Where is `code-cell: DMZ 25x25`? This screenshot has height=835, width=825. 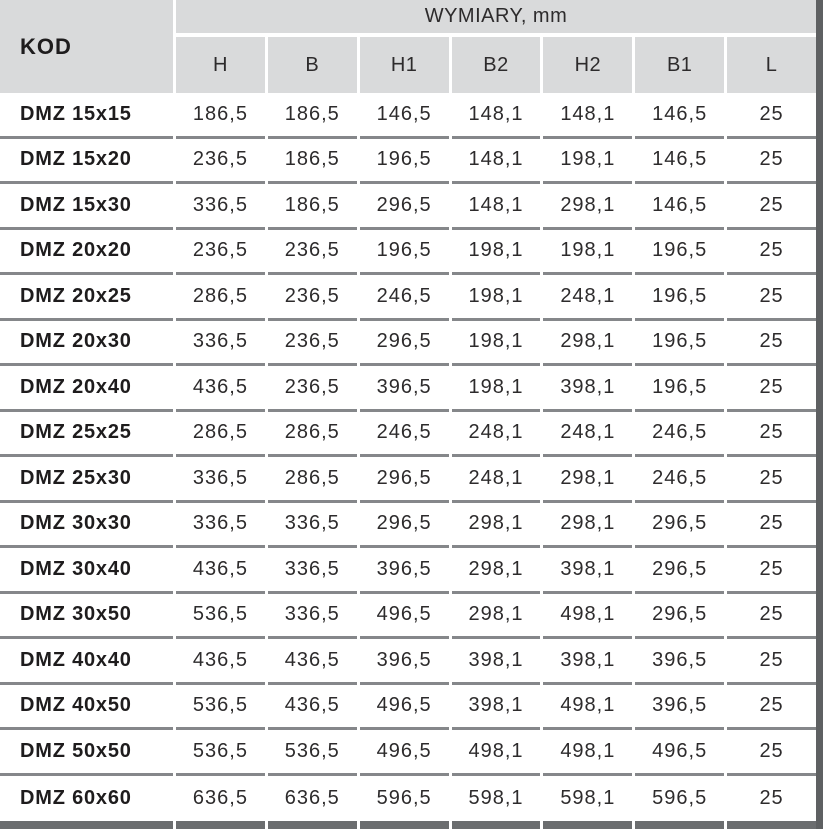 code-cell: DMZ 25x25 is located at coordinates (86, 434).